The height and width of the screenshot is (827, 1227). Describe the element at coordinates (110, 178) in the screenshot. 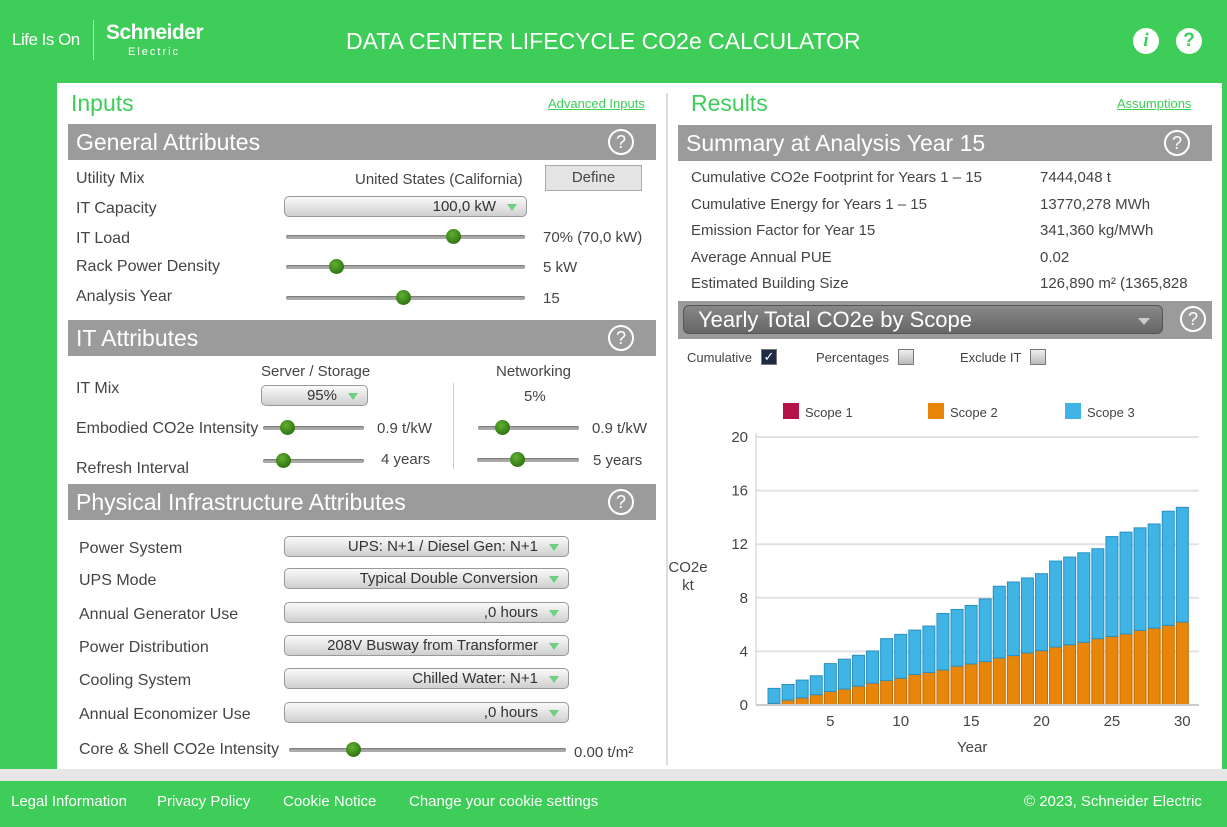

I see `utility-mix-label: Utility Mix` at that location.